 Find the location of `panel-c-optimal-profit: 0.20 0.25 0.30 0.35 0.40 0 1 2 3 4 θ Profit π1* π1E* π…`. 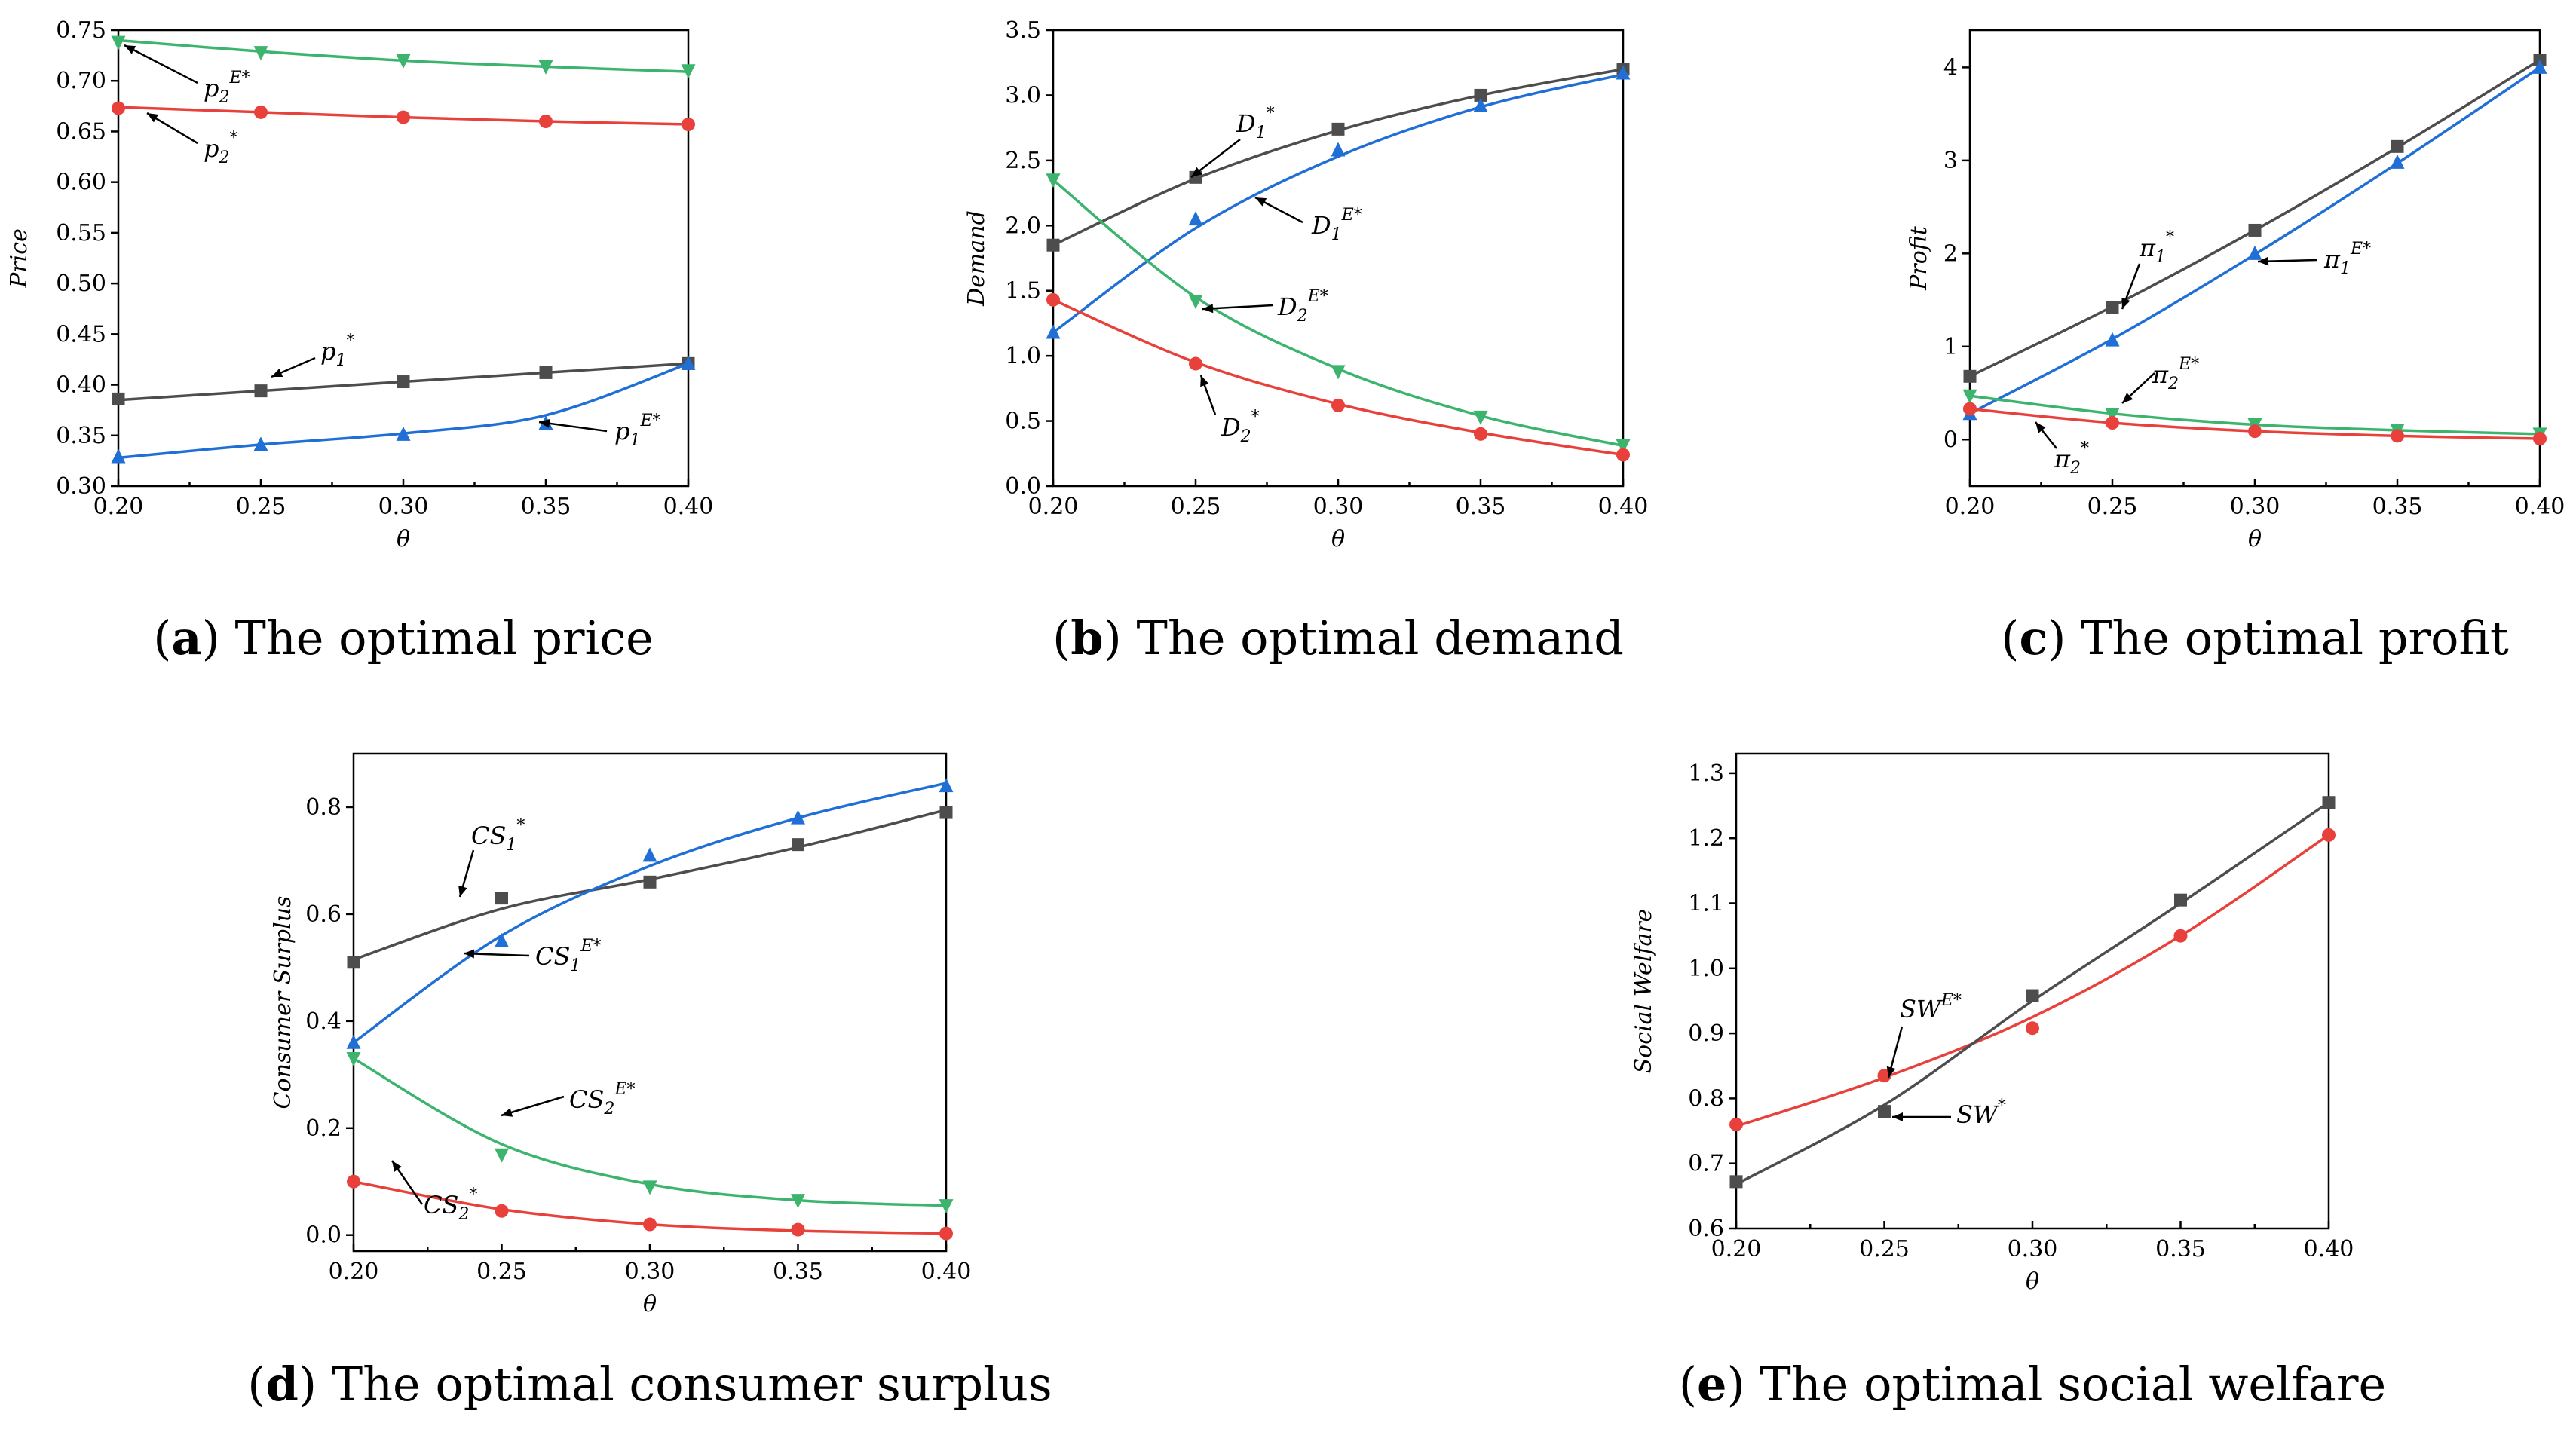

panel-c-optimal-profit: 0.20 0.25 0.30 0.35 0.40 0 1 2 3 4 θ Profit π1* π1E* π… is located at coordinates (2235, 347).